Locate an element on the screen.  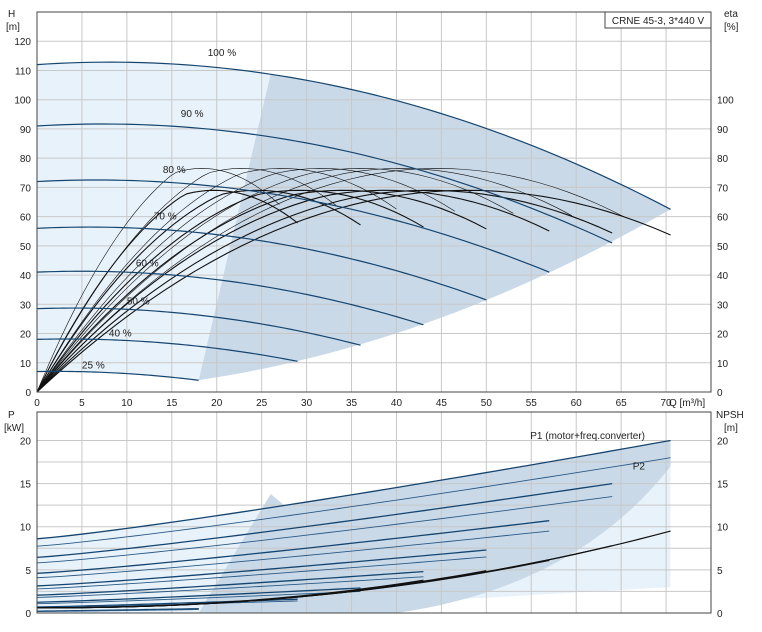
y-right-tick-label: 5 is located at coordinates (720, 571).